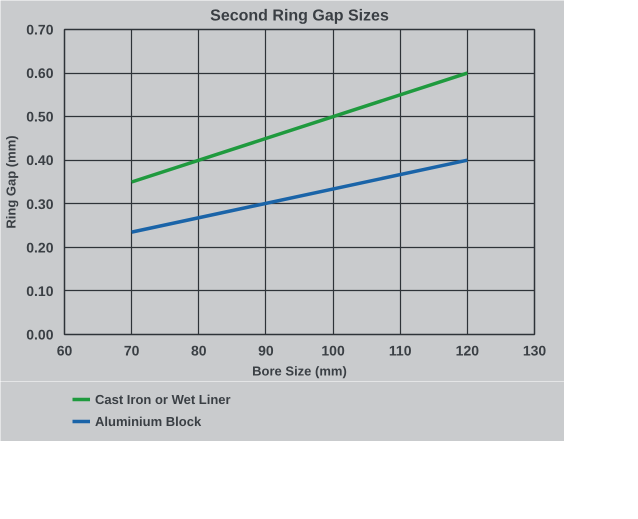 The width and height of the screenshot is (638, 519). What do you see at coordinates (299, 371) in the screenshot?
I see `x-axis-title: Bore Size (mm)` at bounding box center [299, 371].